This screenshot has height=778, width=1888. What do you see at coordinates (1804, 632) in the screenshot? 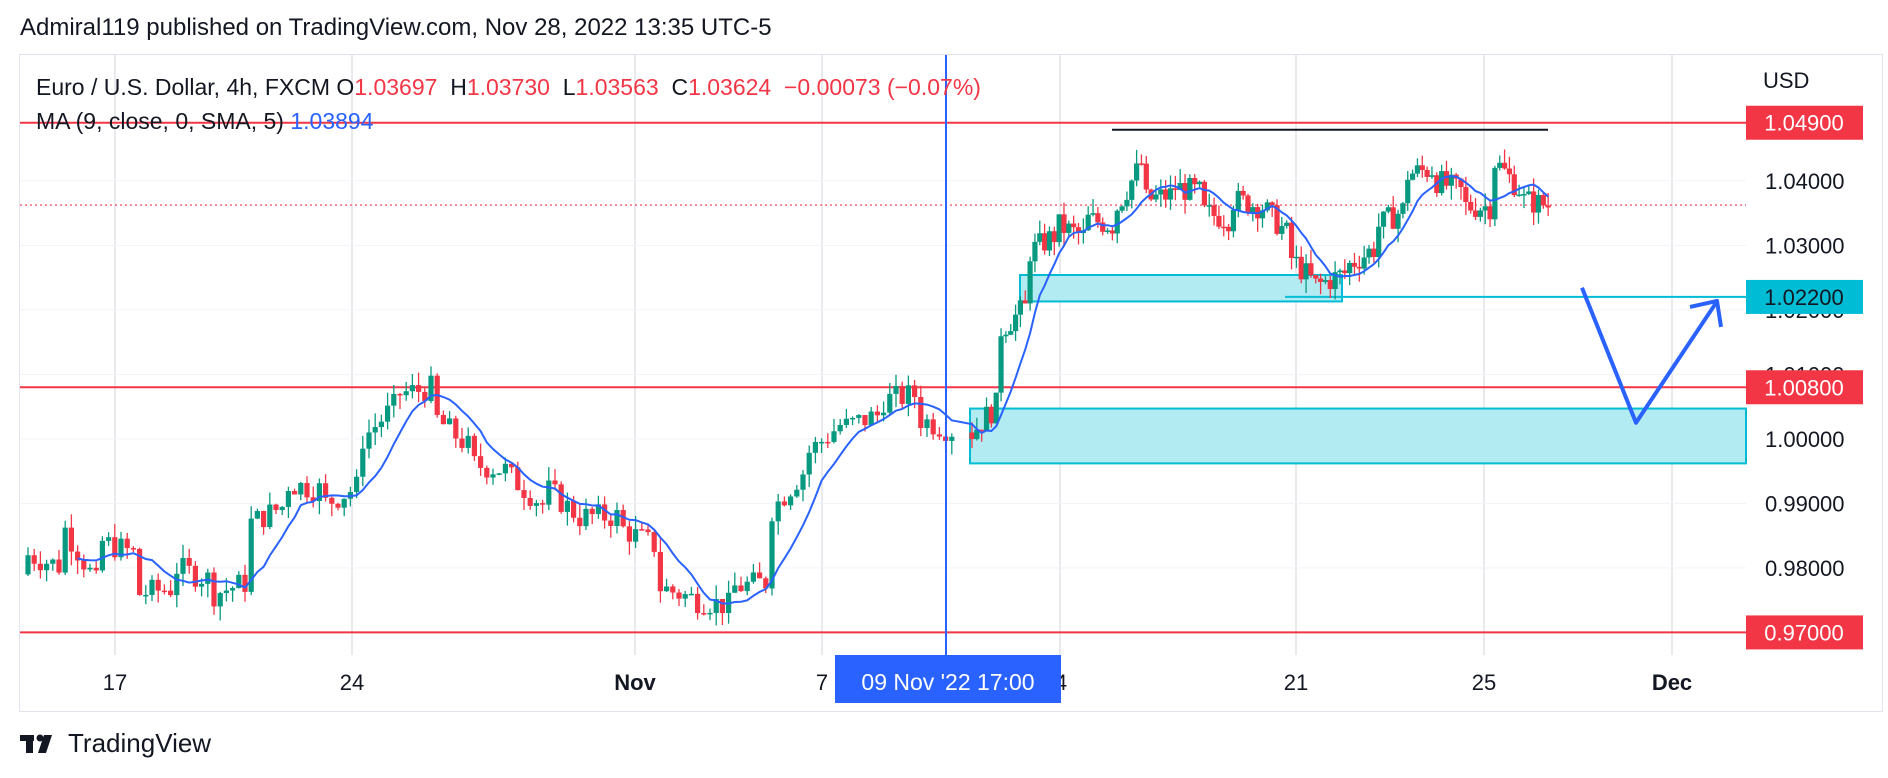
I see `price-level-label: 0.97000` at bounding box center [1804, 632].